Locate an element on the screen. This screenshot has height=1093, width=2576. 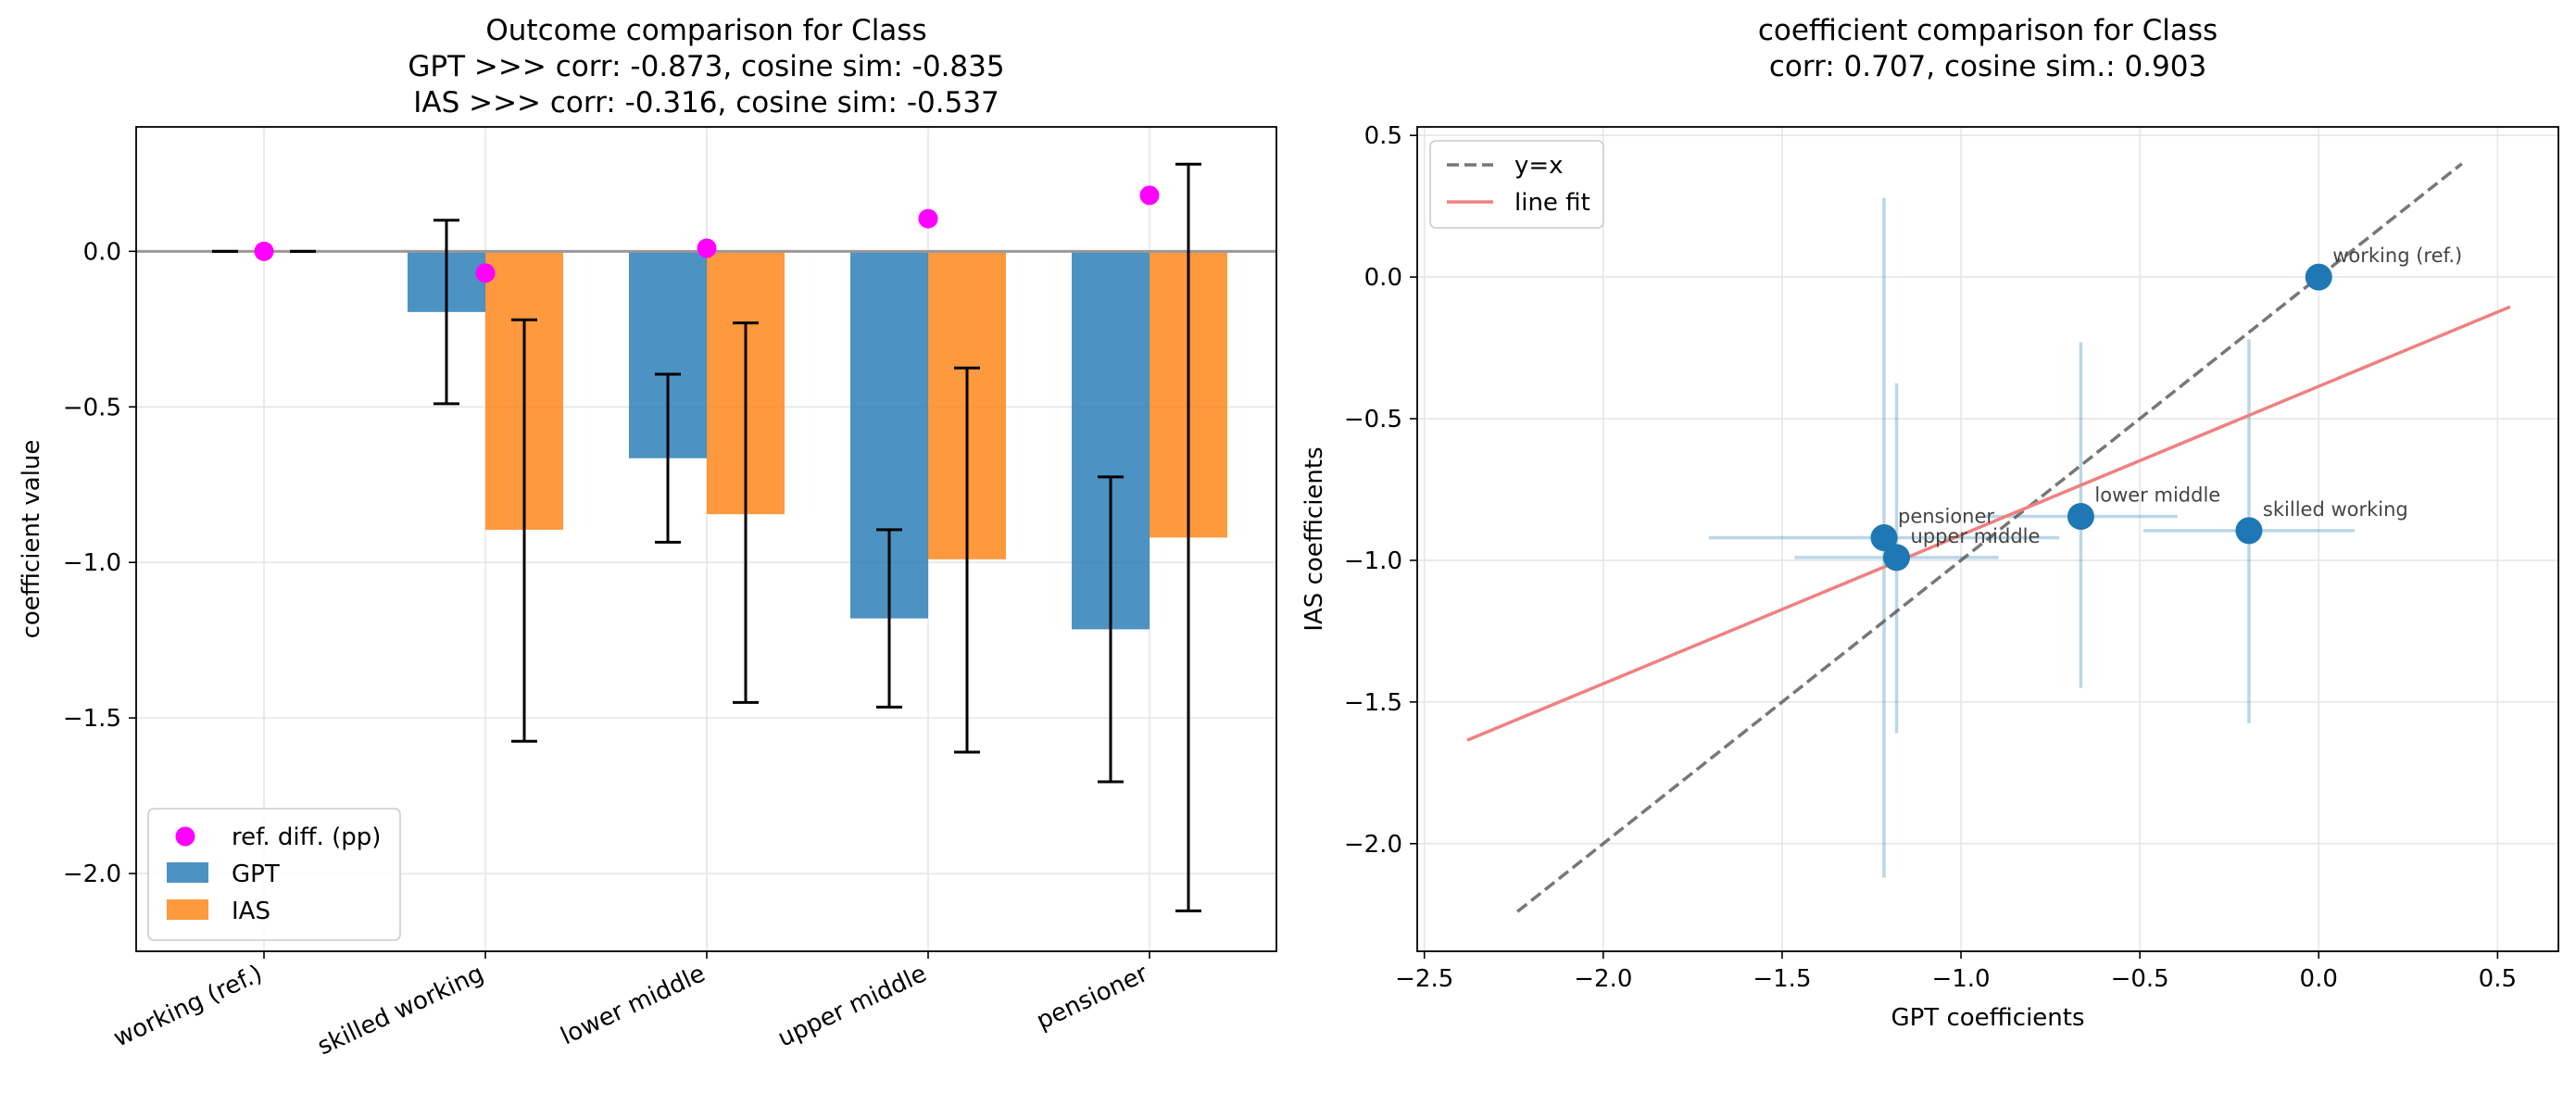
point-label: working (ref.) is located at coordinates (2397, 256).